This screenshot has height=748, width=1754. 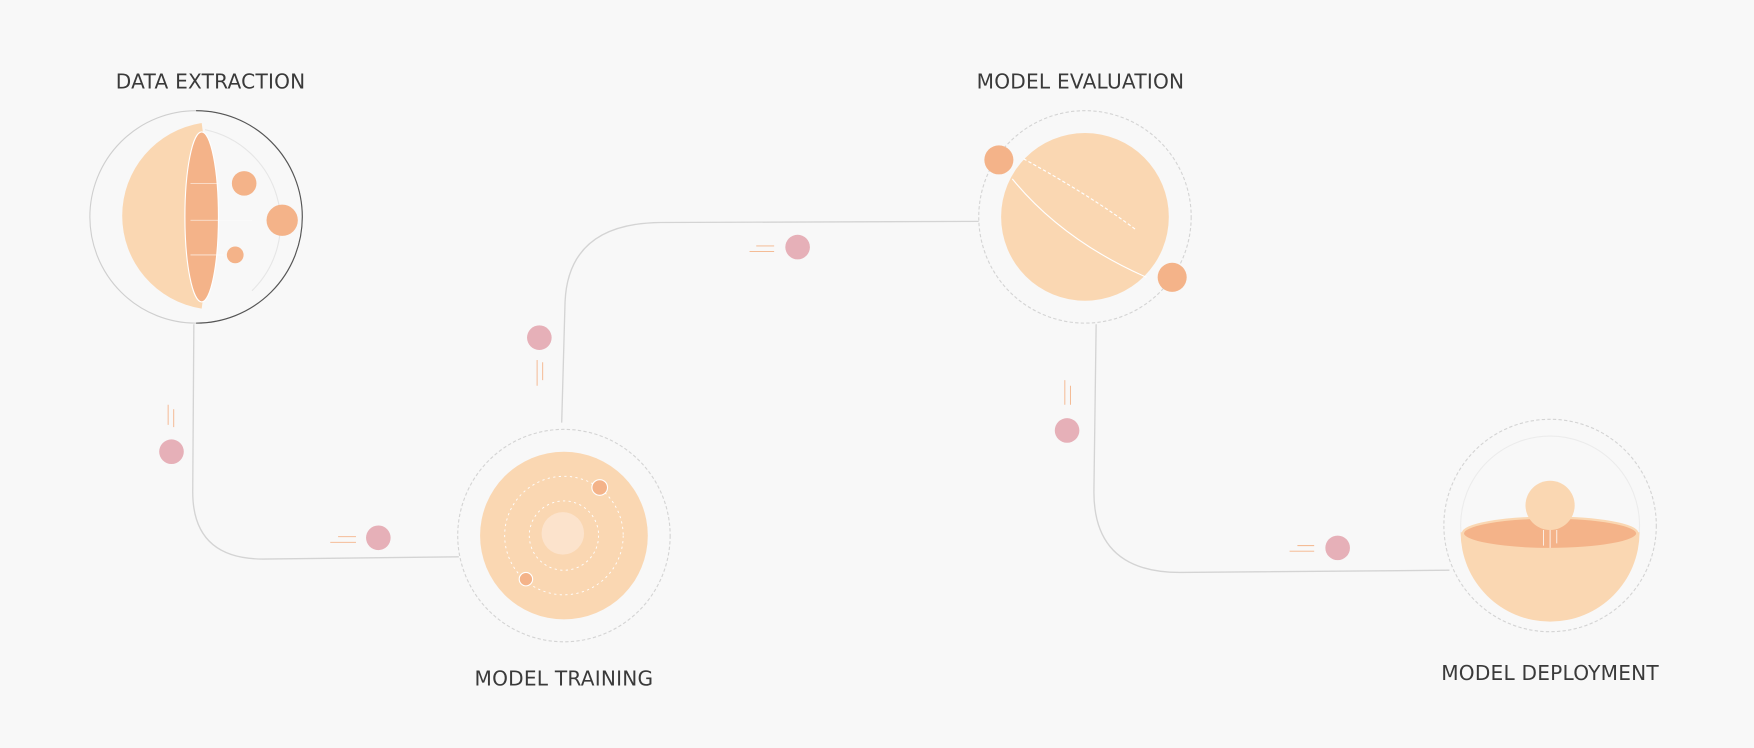 I want to click on stage-model-training: MODEL TRAINING, so click(x=564, y=559).